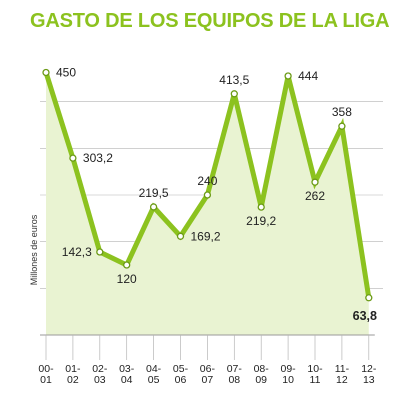 This screenshot has width=414, height=407. What do you see at coordinates (315, 196) in the screenshot?
I see `value-label-10: 262` at bounding box center [315, 196].